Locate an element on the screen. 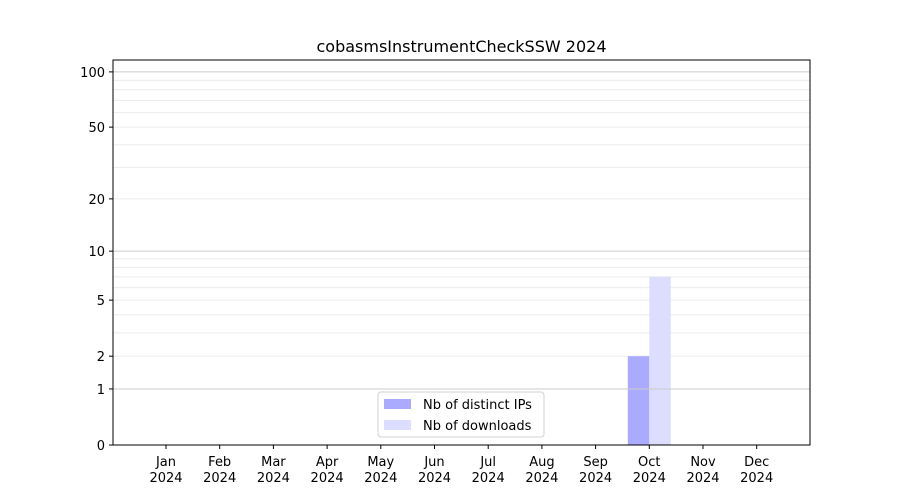  y-axis: 0 1 2 5 10 20 50 100 is located at coordinates (96, 260).